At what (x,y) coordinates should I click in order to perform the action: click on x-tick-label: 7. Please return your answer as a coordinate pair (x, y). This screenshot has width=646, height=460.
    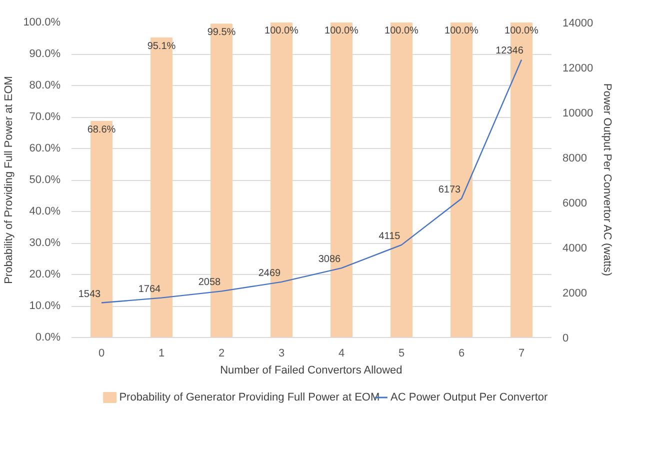
    Looking at the image, I should click on (521, 354).